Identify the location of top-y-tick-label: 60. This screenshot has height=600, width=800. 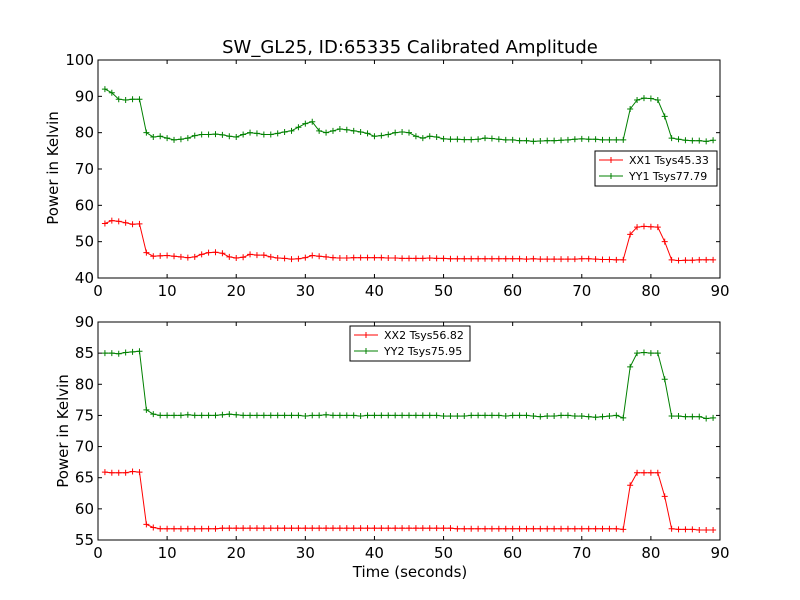
(84, 205).